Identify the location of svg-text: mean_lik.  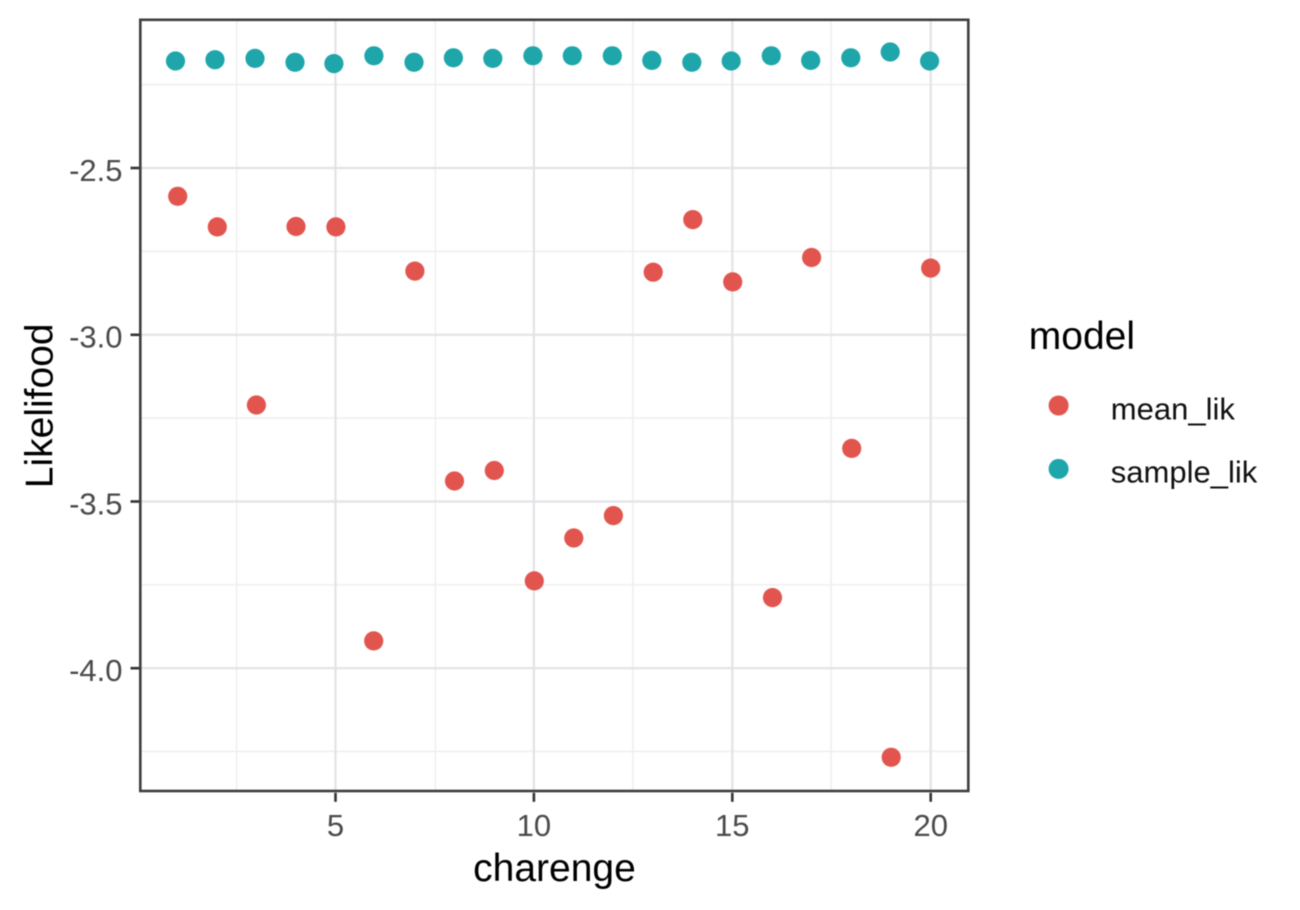
(1173, 409).